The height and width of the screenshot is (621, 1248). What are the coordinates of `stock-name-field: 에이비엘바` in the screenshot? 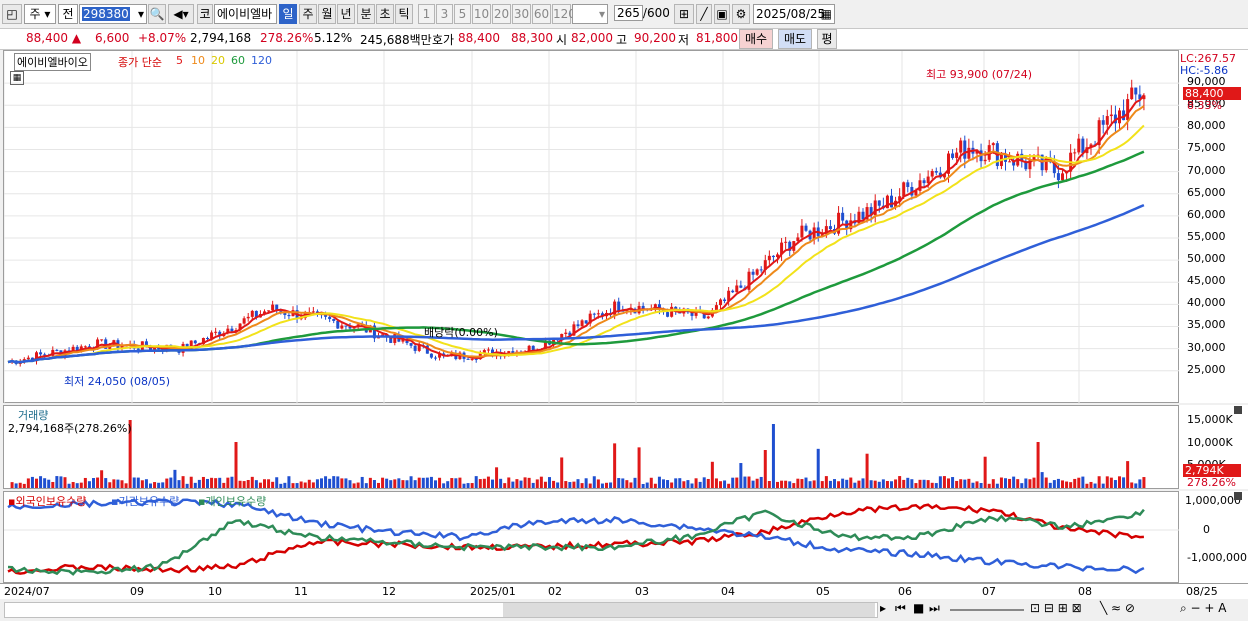 It's located at (245, 14).